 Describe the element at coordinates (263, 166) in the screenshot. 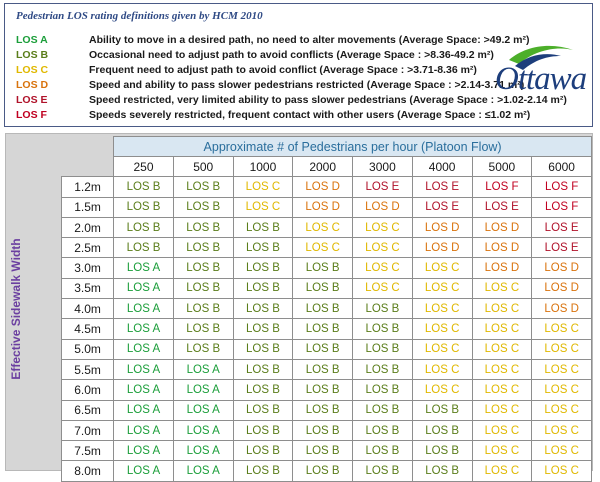

I see `volume-header-cell: 1000` at that location.